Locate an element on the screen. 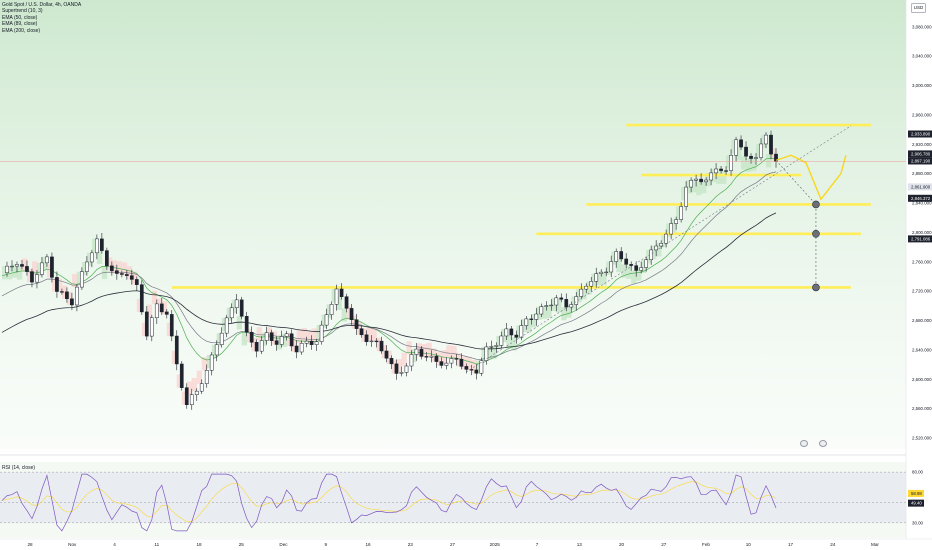 This screenshot has width=932, height=550. price-badge-label: 2,906.780 is located at coordinates (921, 154).